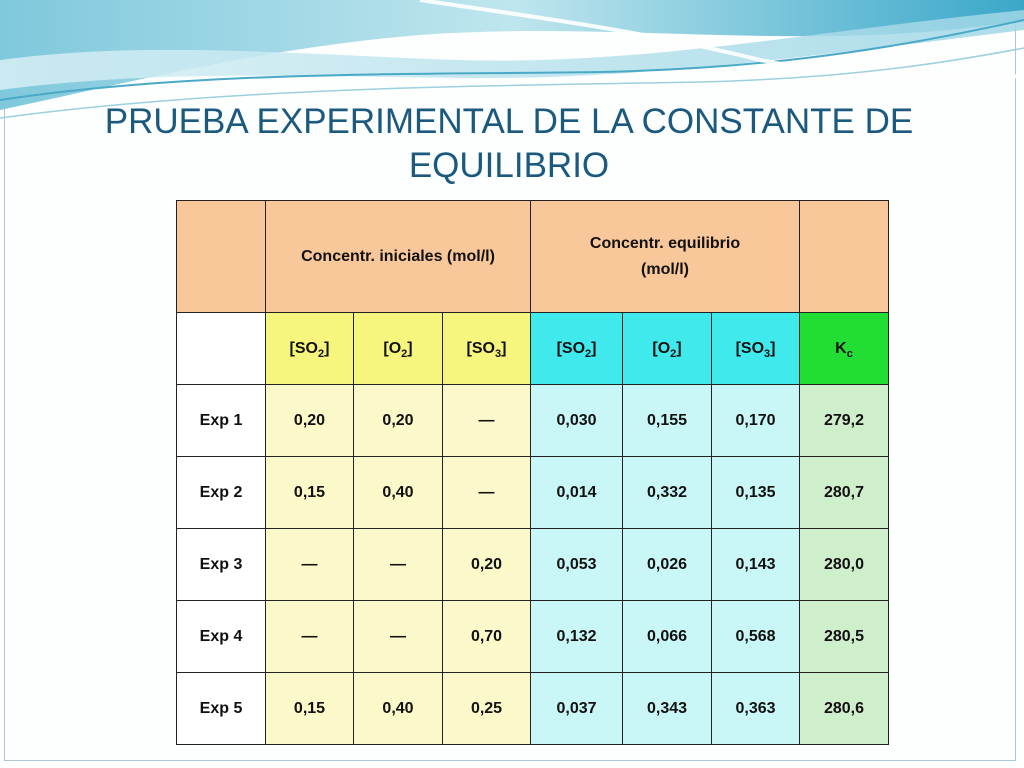  What do you see at coordinates (221, 564) in the screenshot?
I see `row-label: Exp 3` at bounding box center [221, 564].